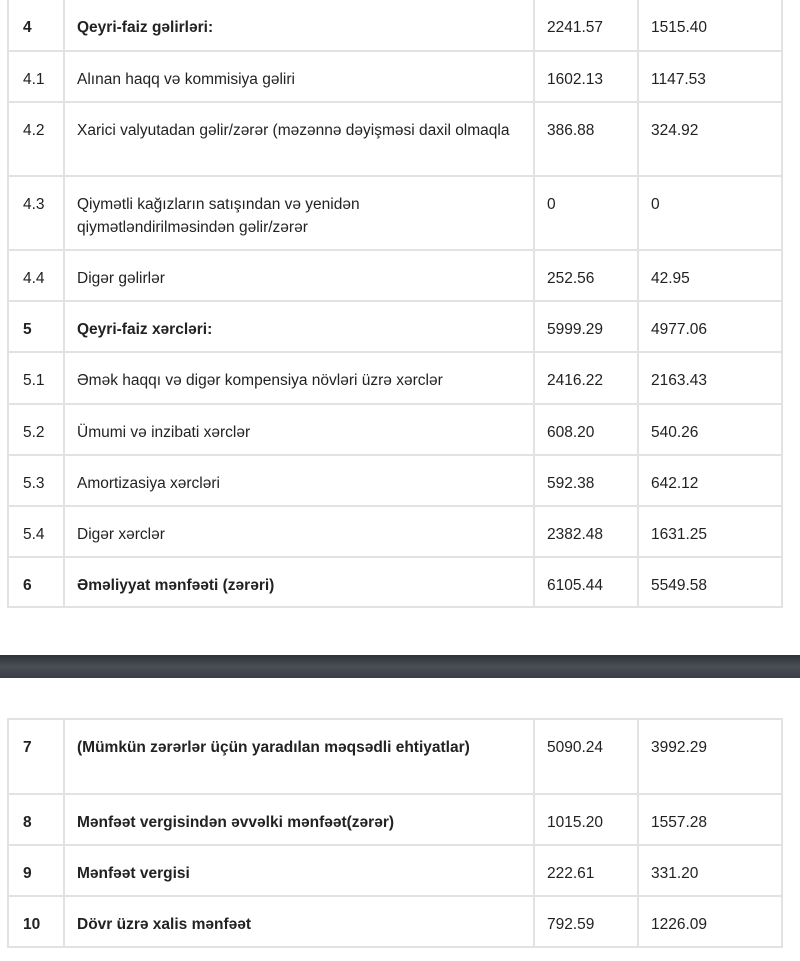  What do you see at coordinates (36, 756) in the screenshot?
I see `row-number: 7` at bounding box center [36, 756].